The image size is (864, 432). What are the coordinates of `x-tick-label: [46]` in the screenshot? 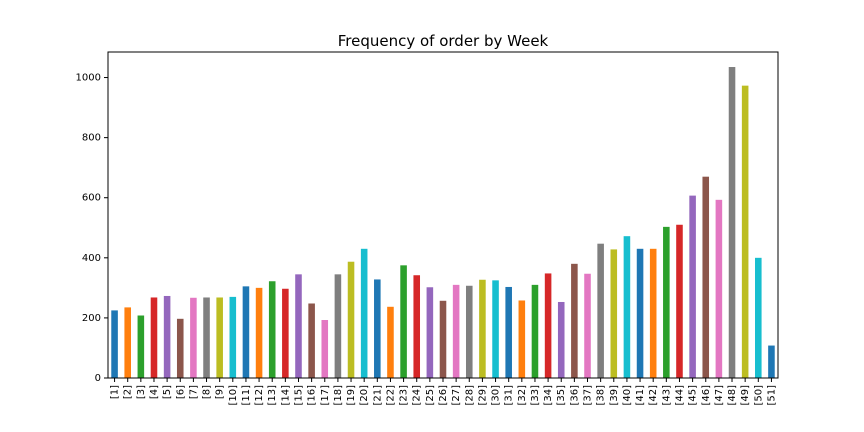 It's located at (706, 395).